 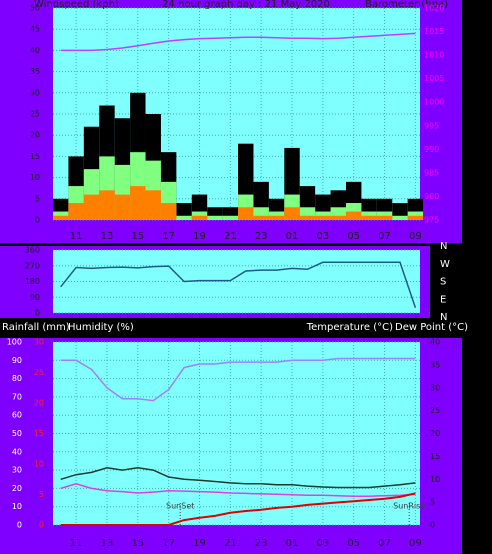 I want to click on y2-tick-label: 1015, so click(x=434, y=31).